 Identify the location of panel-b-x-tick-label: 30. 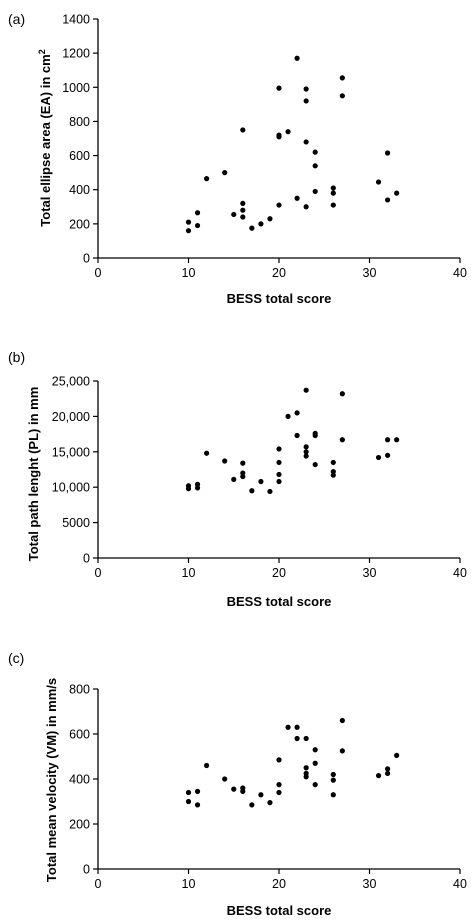
(370, 573).